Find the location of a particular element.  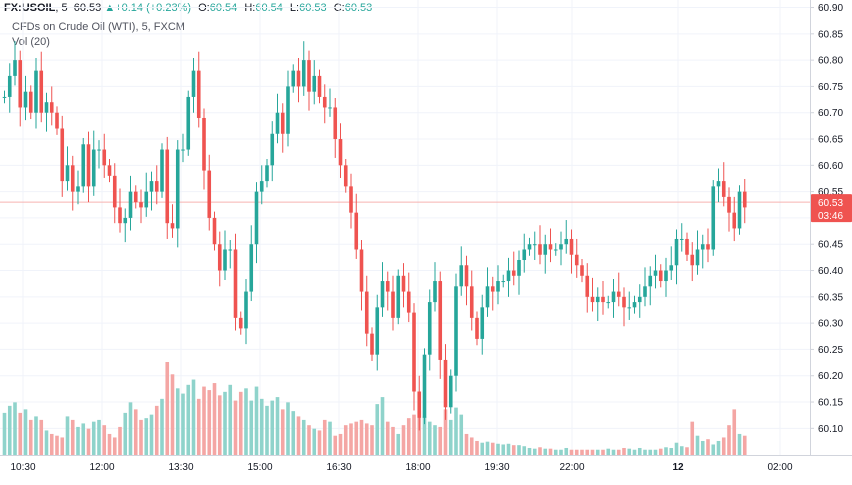

y-tick-label: 60.25 is located at coordinates (830, 350).